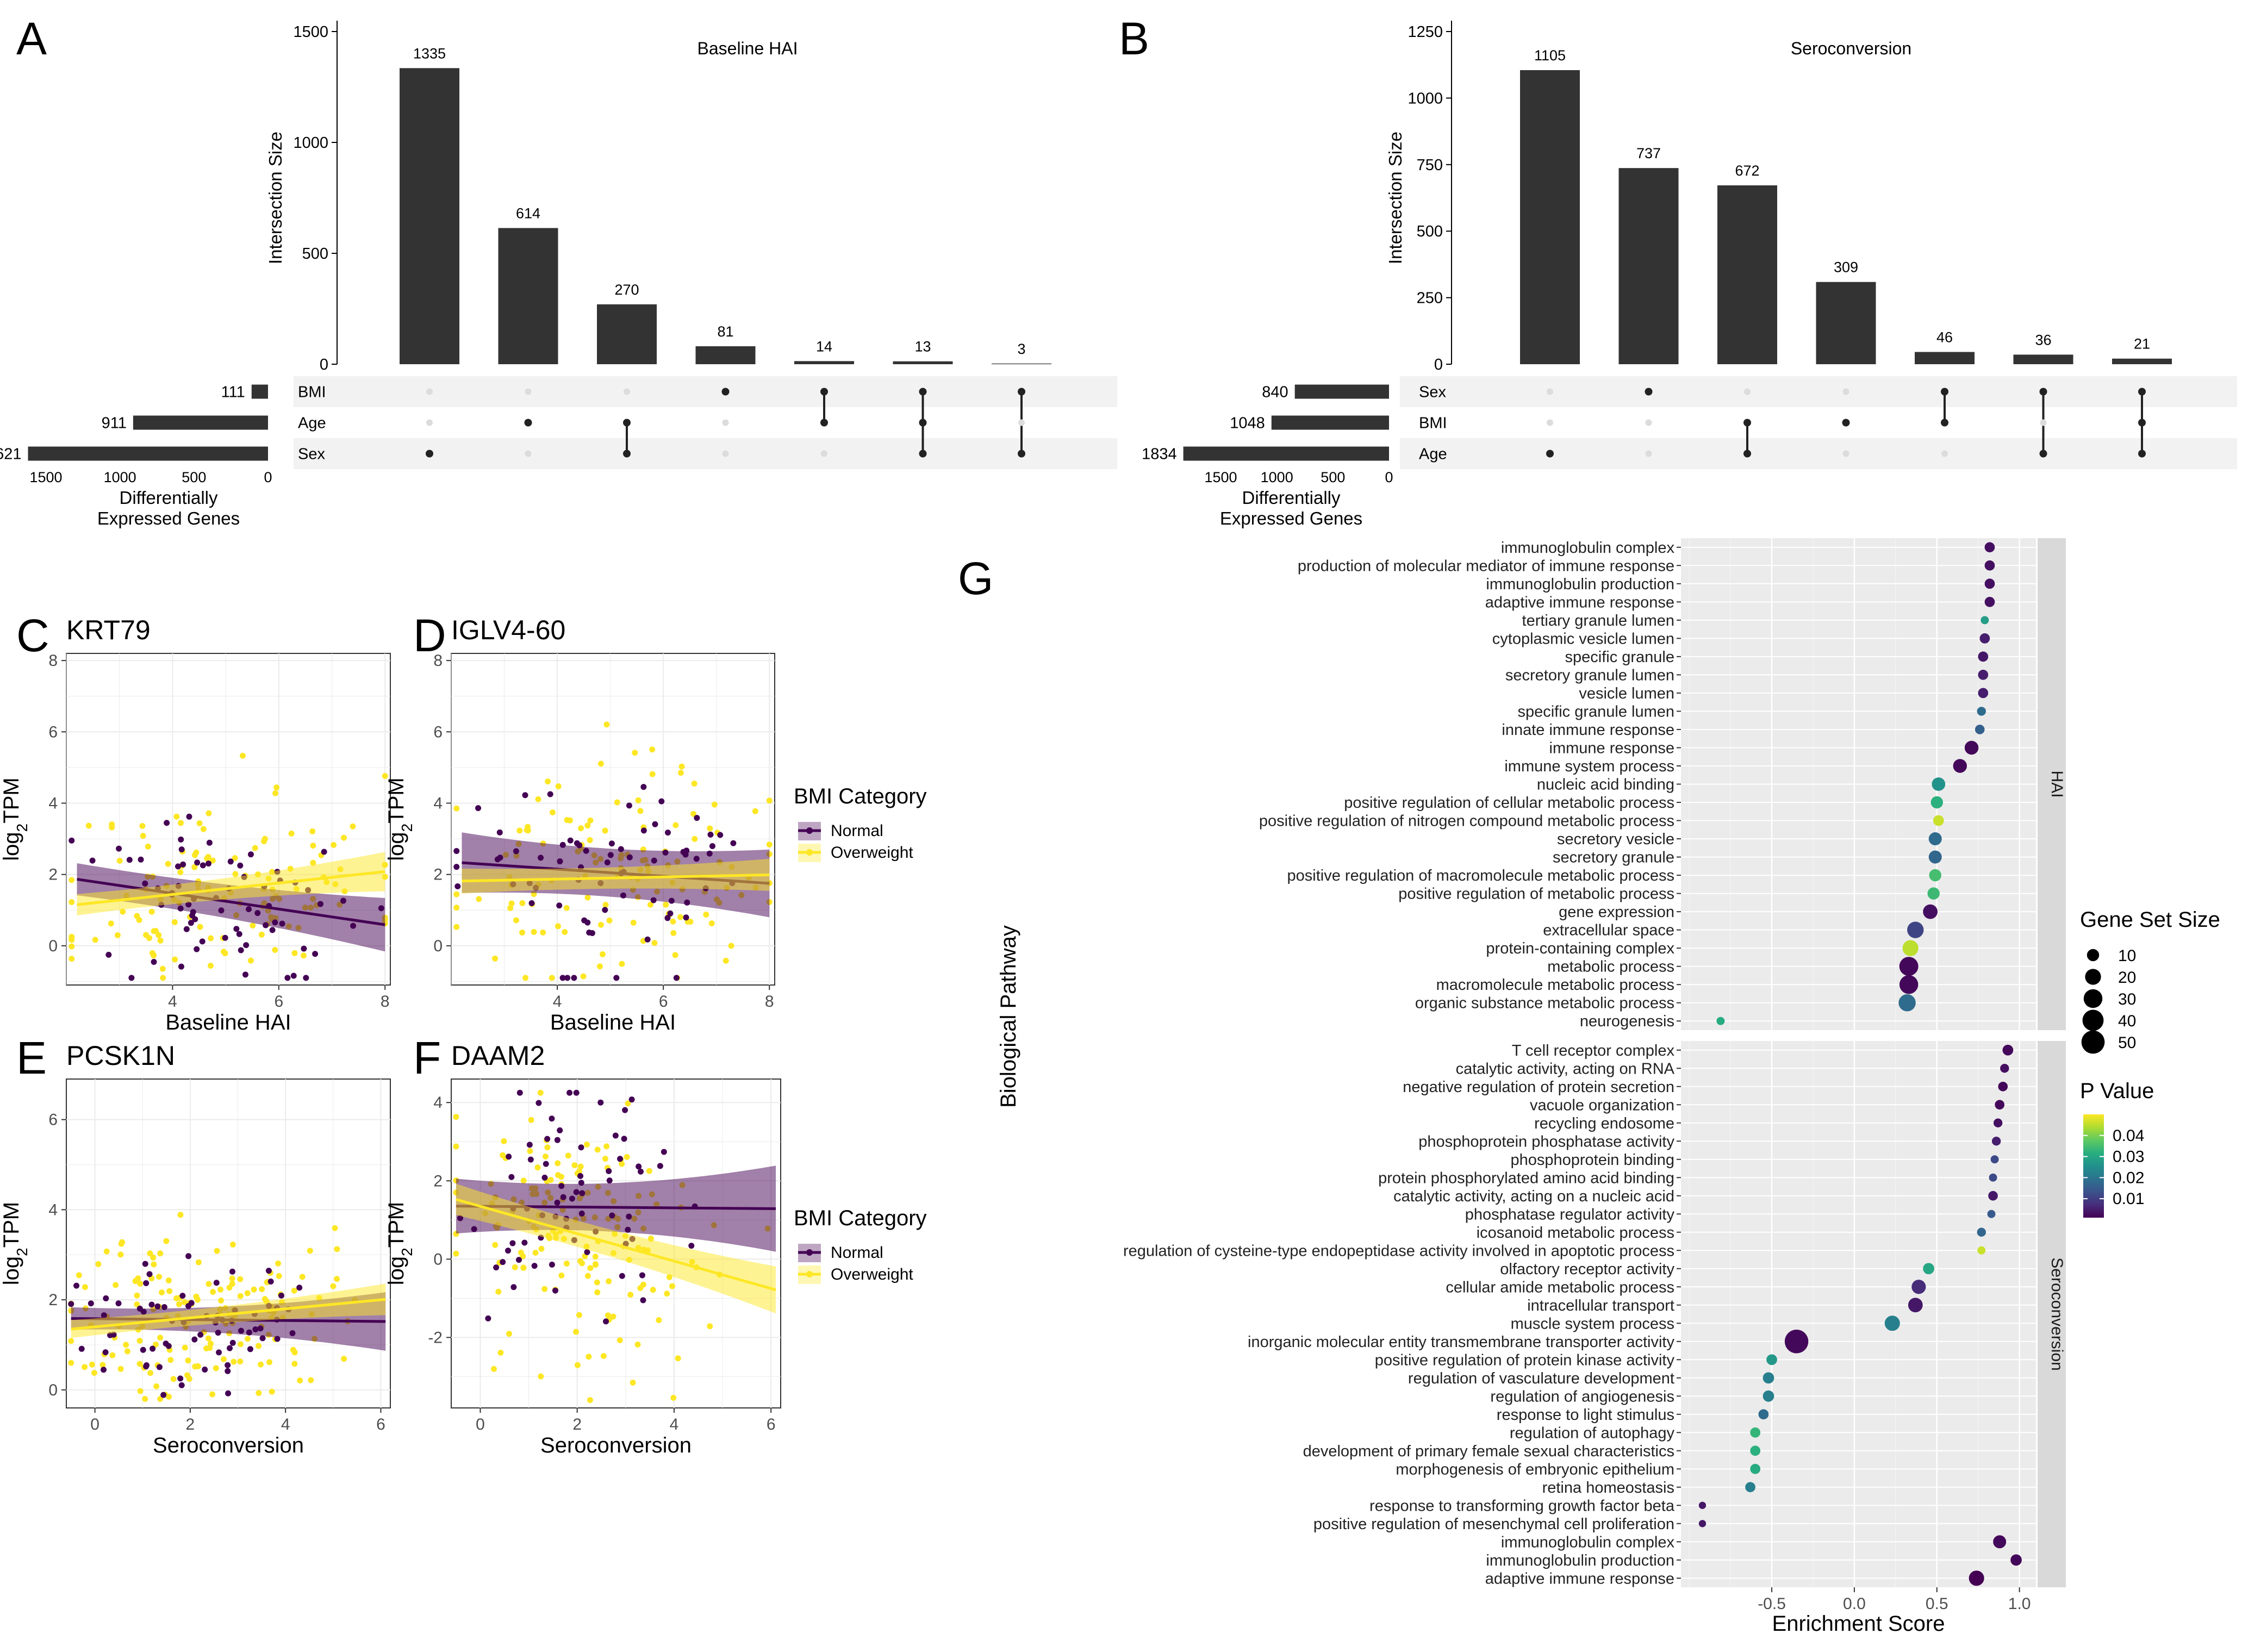 The height and width of the screenshot is (1652, 2242). Describe the element at coordinates (809, 1274) in the screenshot. I see `legend-key-point` at that location.